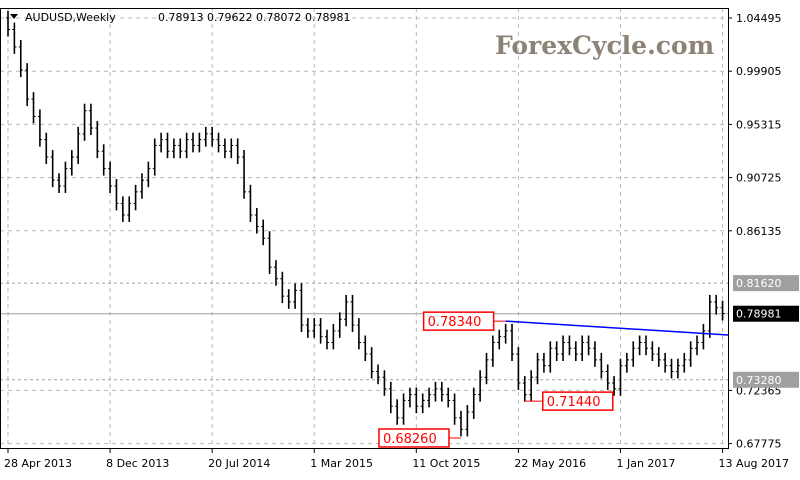  Describe the element at coordinates (759, 71) in the screenshot. I see `y-tick-label: 0.99905` at that location.